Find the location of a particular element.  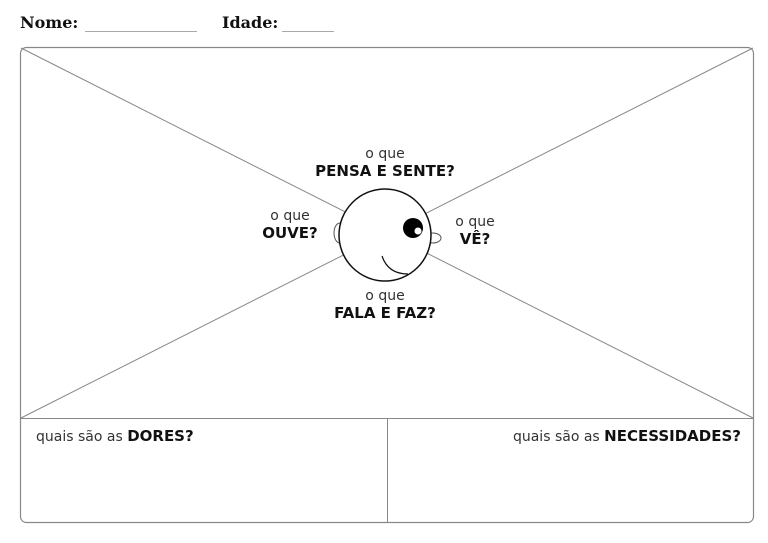

pains-prefix: quais são as is located at coordinates (79, 437).